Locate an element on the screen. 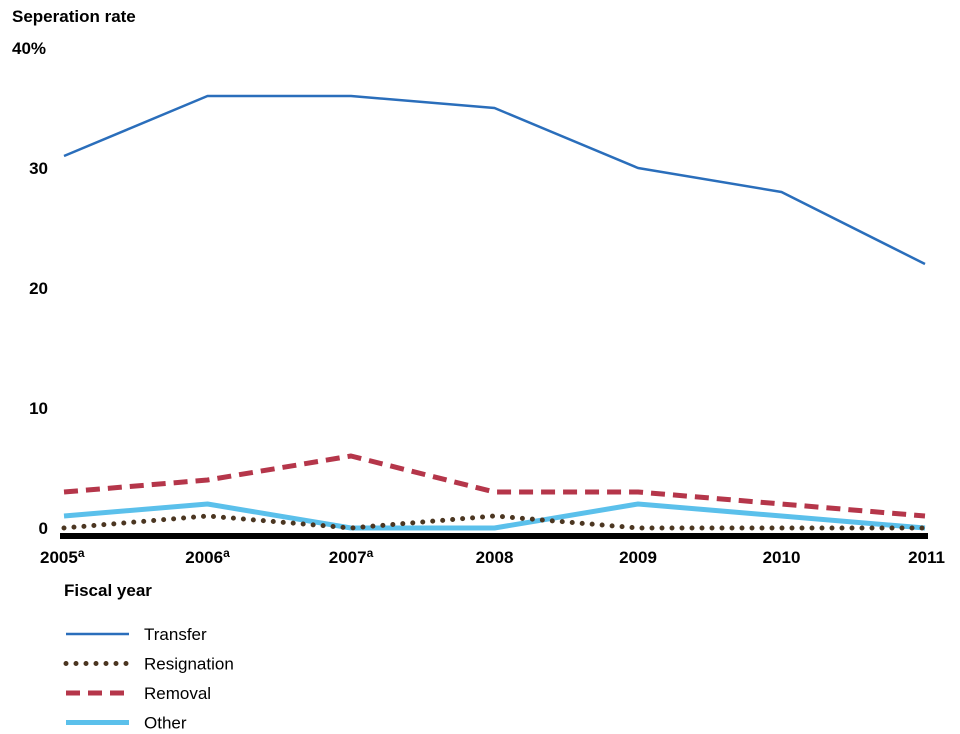  series-line-resignation is located at coordinates (494, 522).